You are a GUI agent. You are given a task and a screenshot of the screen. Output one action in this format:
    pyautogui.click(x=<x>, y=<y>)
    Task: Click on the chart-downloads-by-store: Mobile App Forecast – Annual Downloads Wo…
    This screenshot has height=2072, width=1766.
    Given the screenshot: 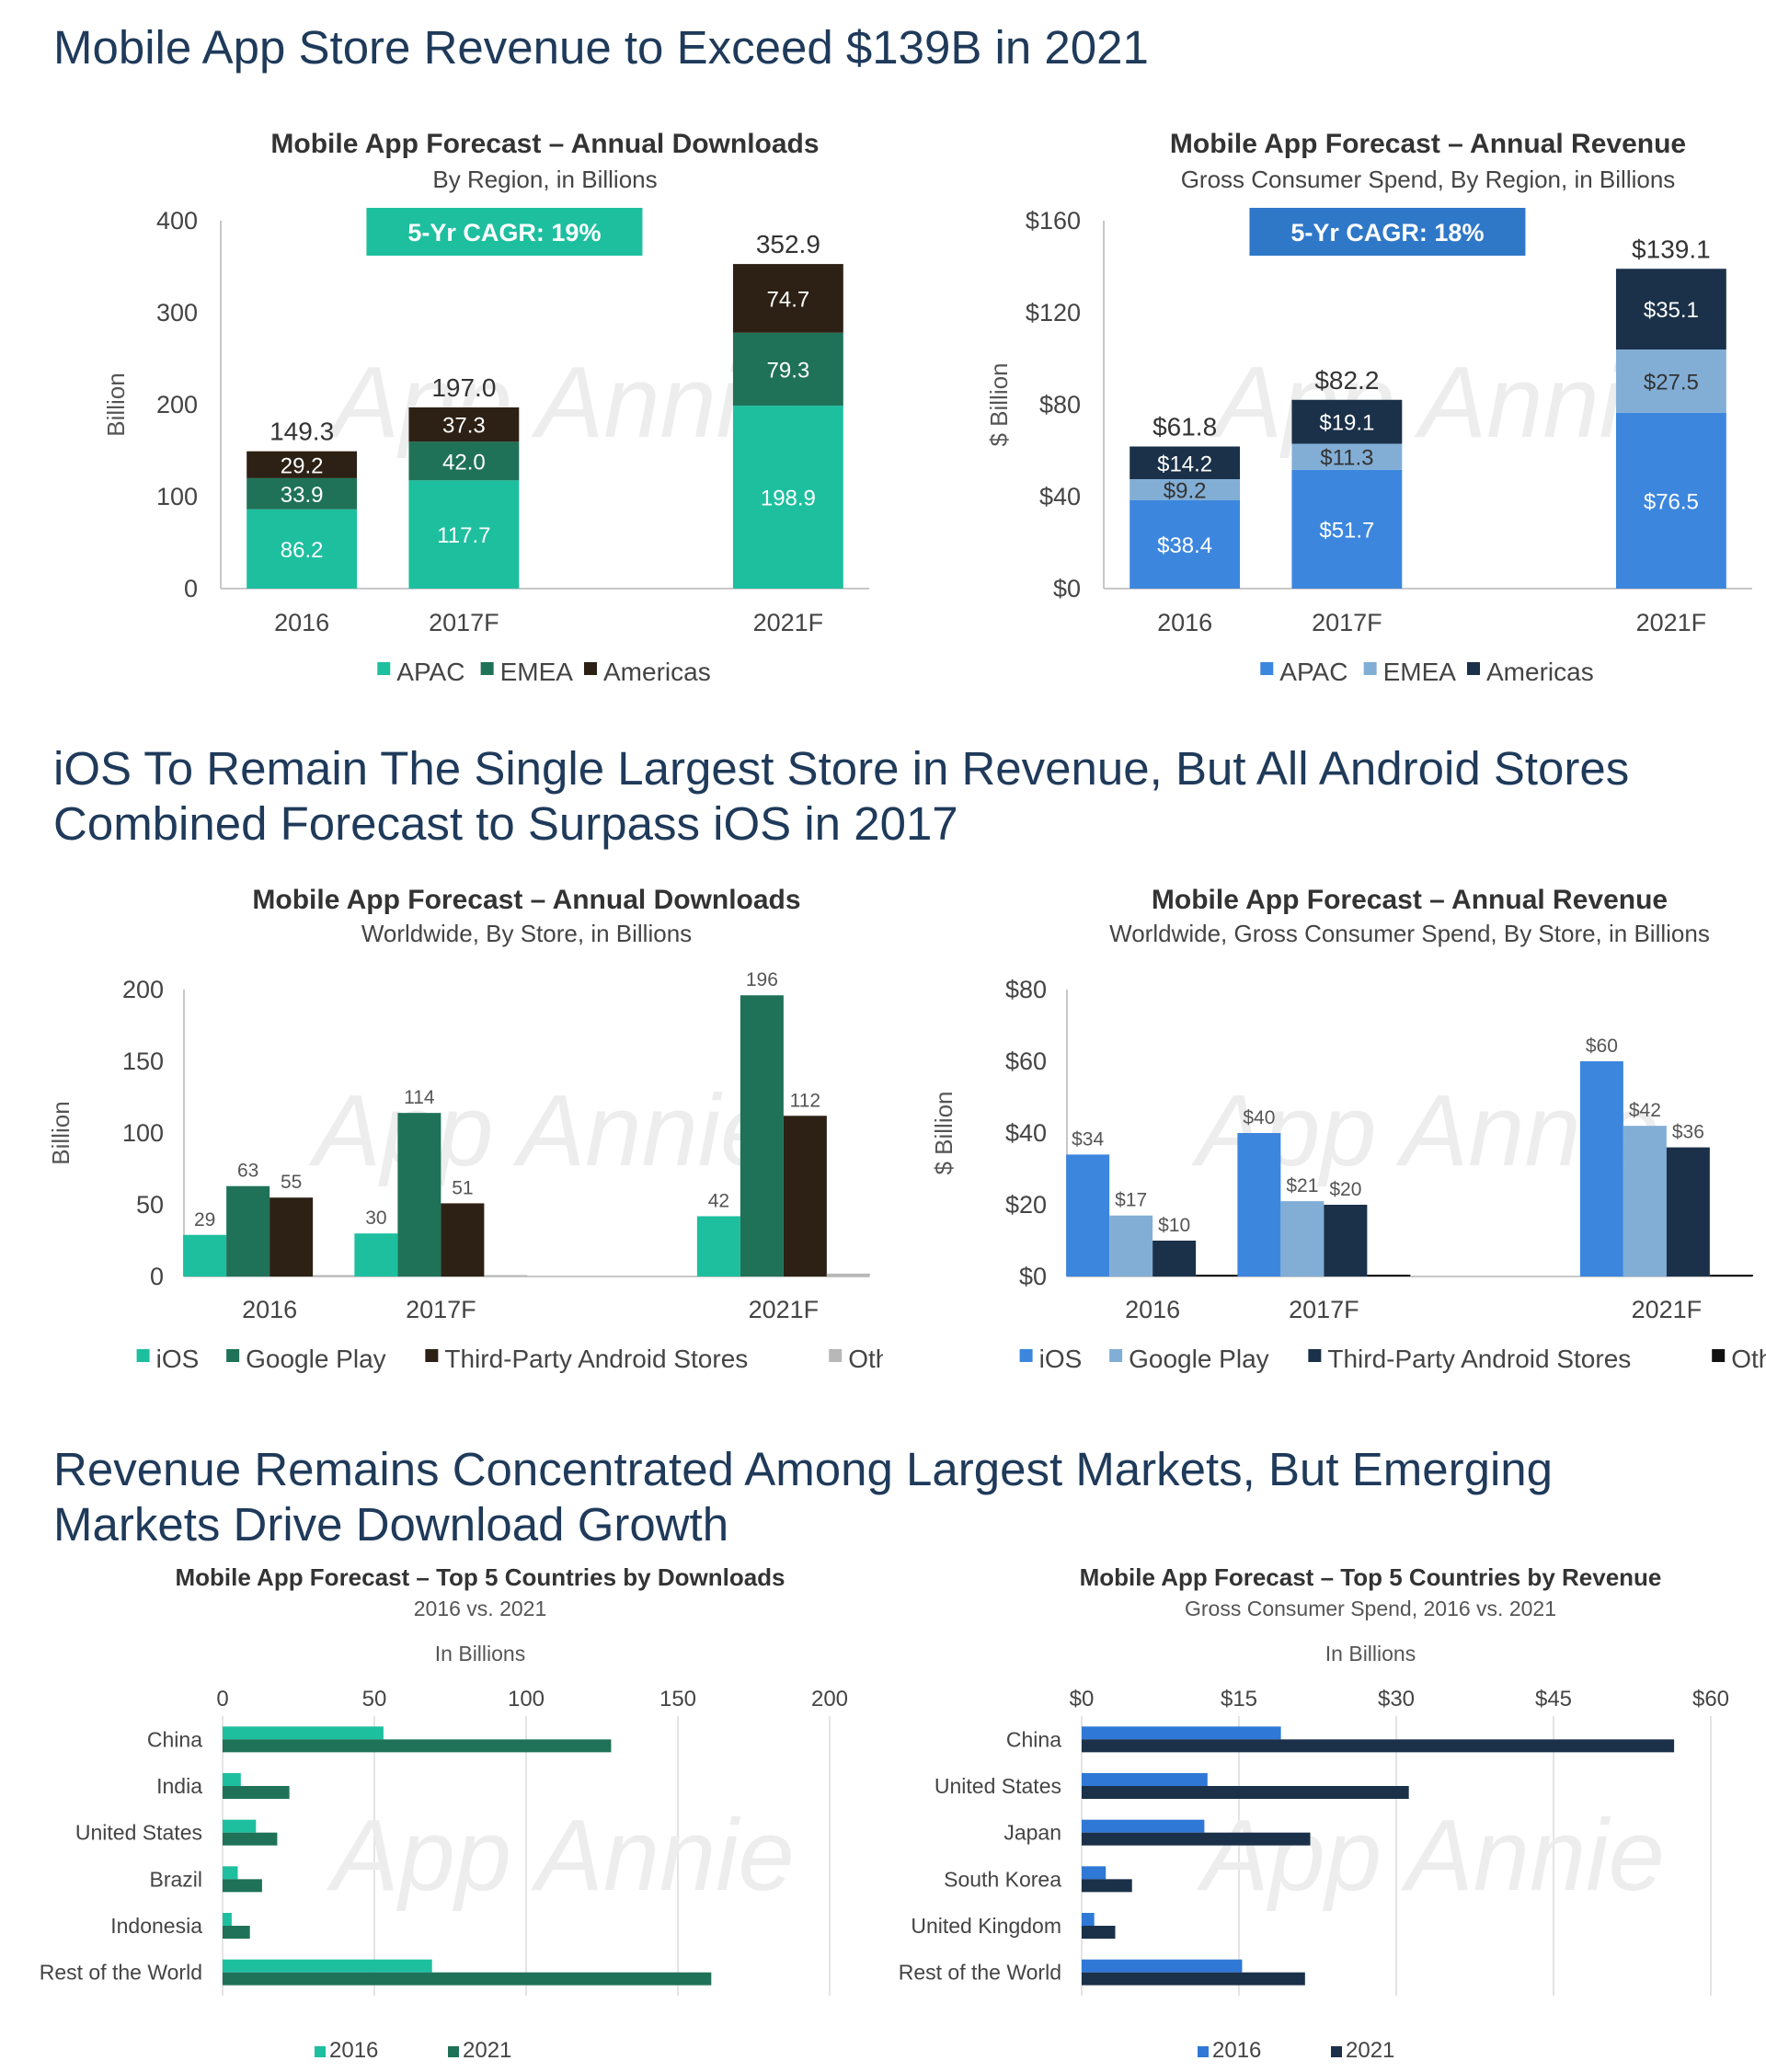 What is the action you would take?
    pyautogui.click(x=441, y=1143)
    